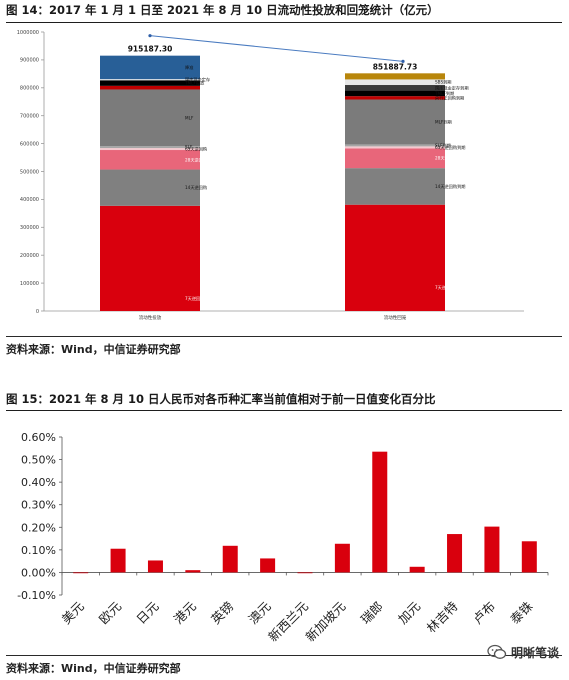 Image resolution: width=569 pixels, height=680 pixels. I want to click on chart14-total-label: 915187.30, so click(150, 49).